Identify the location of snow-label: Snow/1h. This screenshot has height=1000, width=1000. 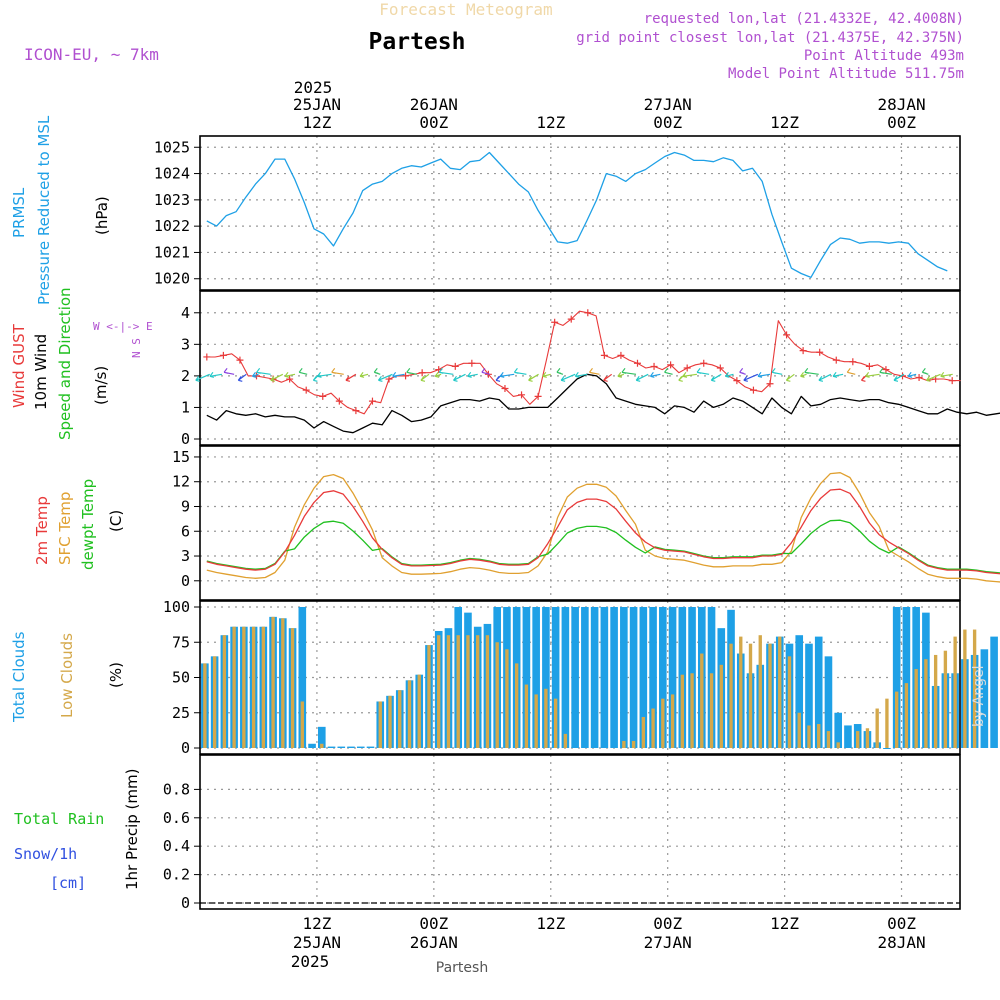
(45, 854).